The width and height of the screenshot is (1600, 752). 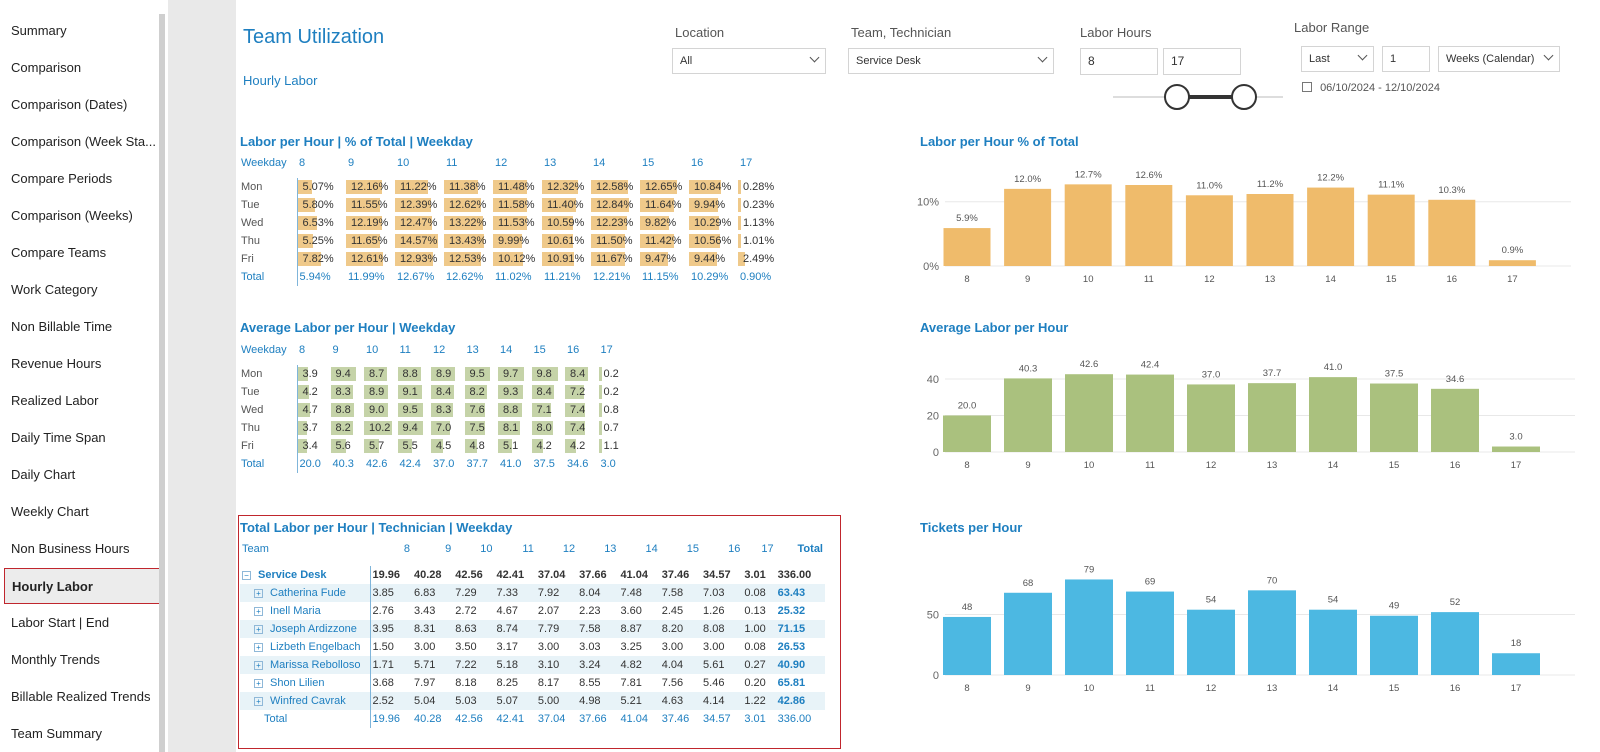 I want to click on technician-label-cell: + Joseph Ardizzone, so click(x=305, y=629).